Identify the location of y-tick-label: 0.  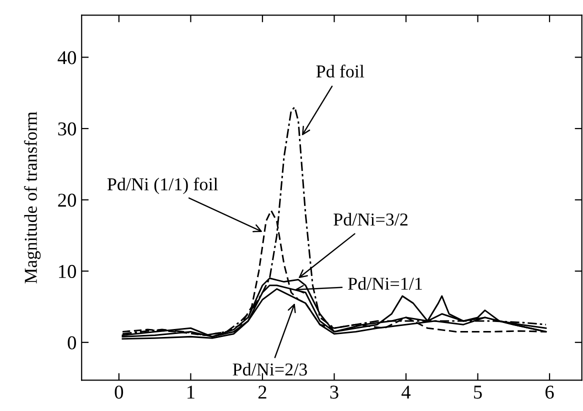
(72, 343).